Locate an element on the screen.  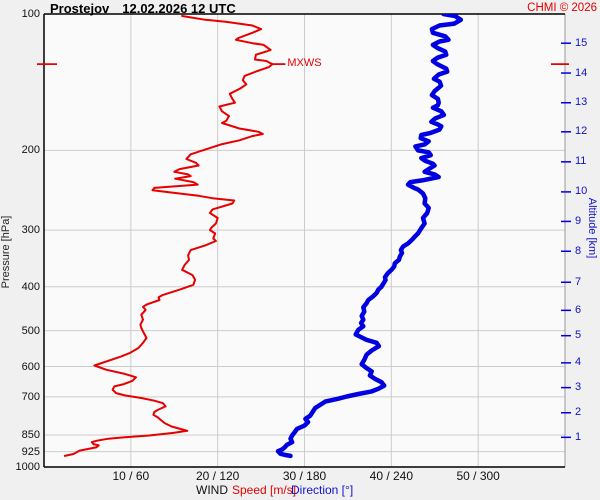
altitude-tick-label: 3 is located at coordinates (578, 387).